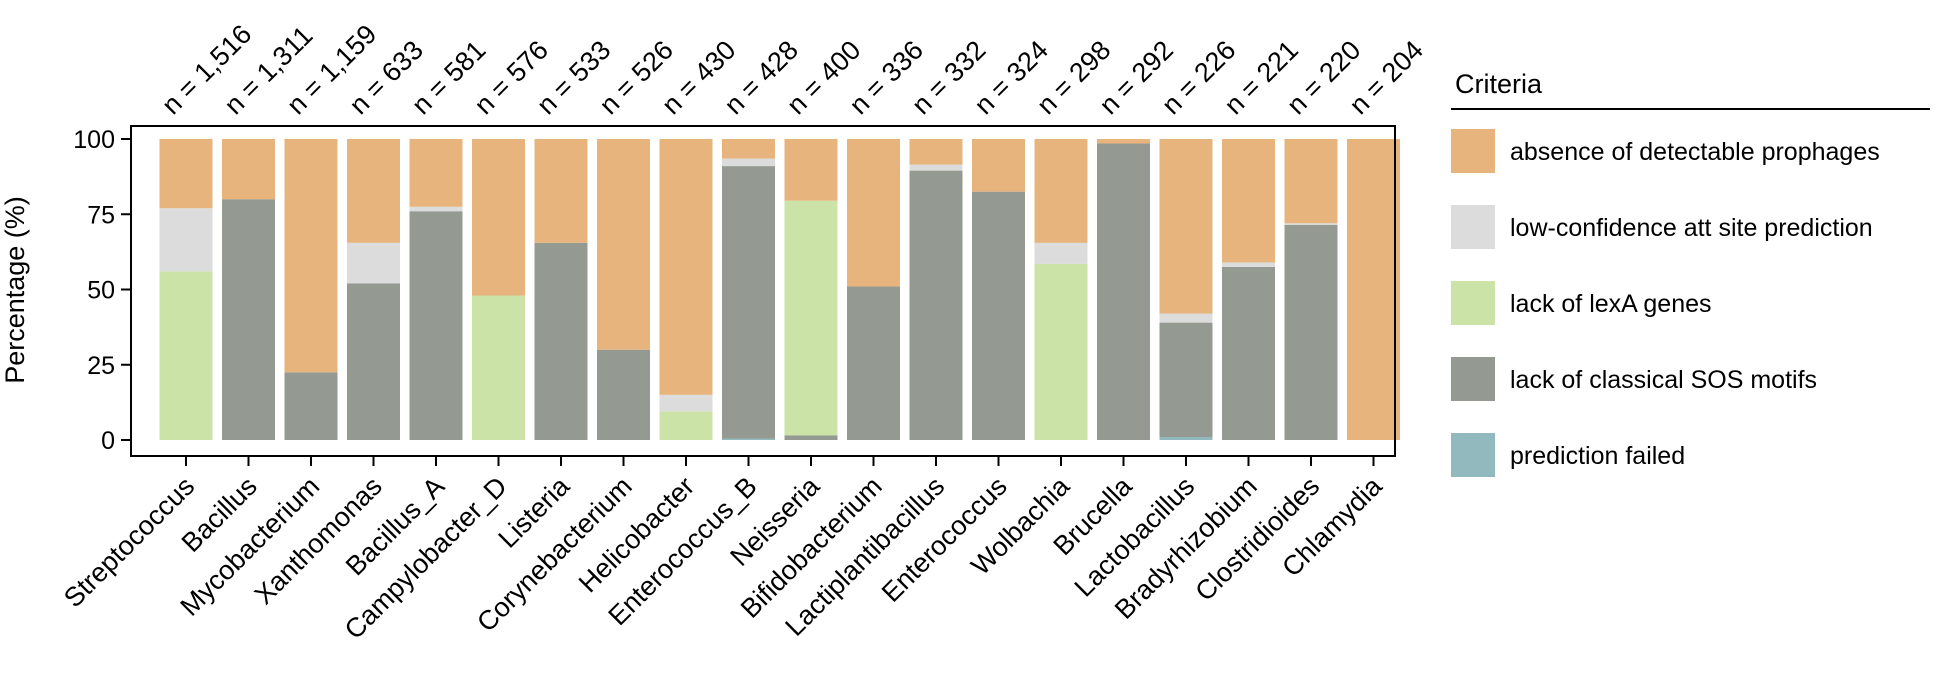  What do you see at coordinates (436, 173) in the screenshot?
I see `bar-segment-bacillus-a-absence-of-detectable-prophages` at bounding box center [436, 173].